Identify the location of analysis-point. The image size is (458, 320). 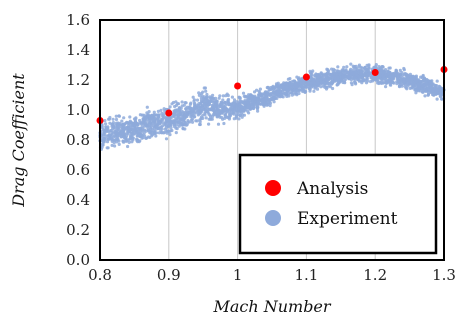
(306, 77).